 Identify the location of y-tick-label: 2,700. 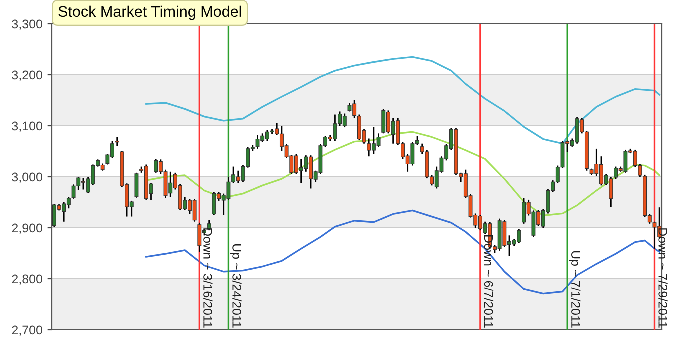
(27, 331).